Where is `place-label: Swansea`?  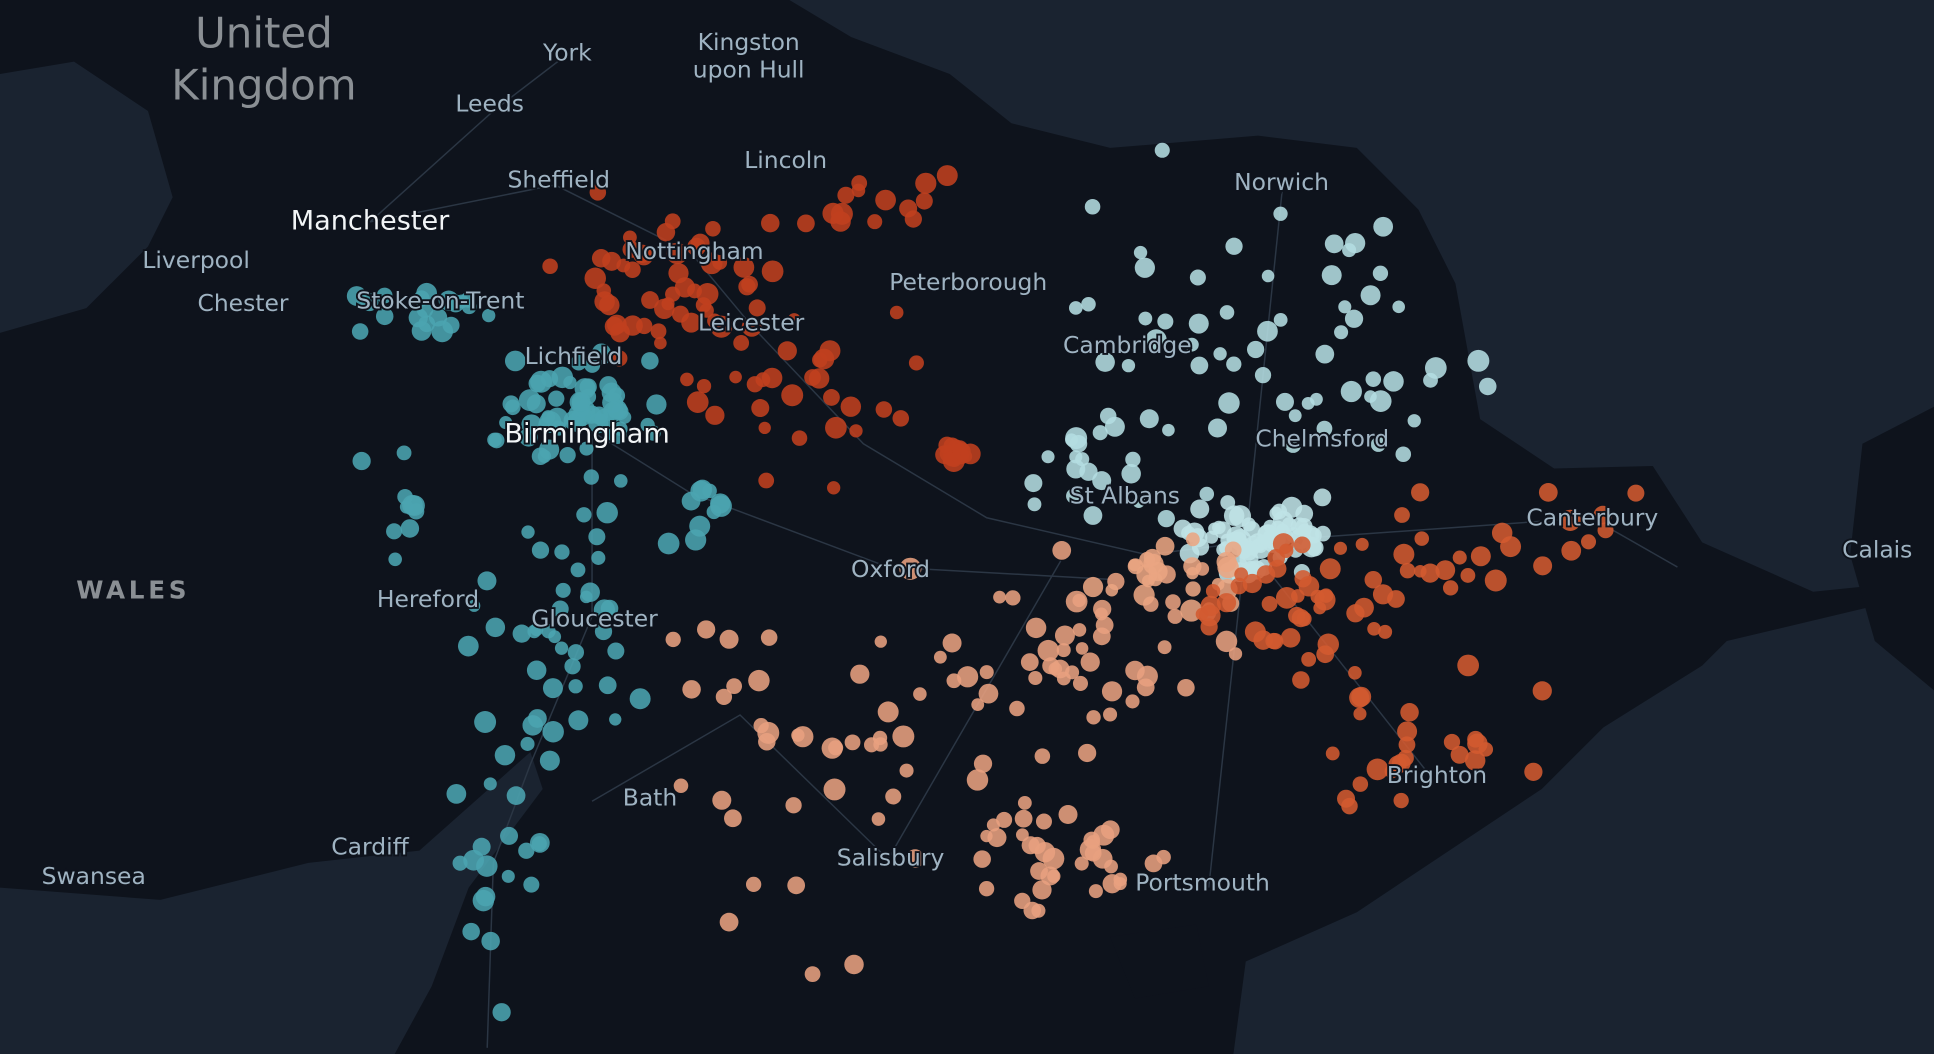
place-label: Swansea is located at coordinates (94, 876).